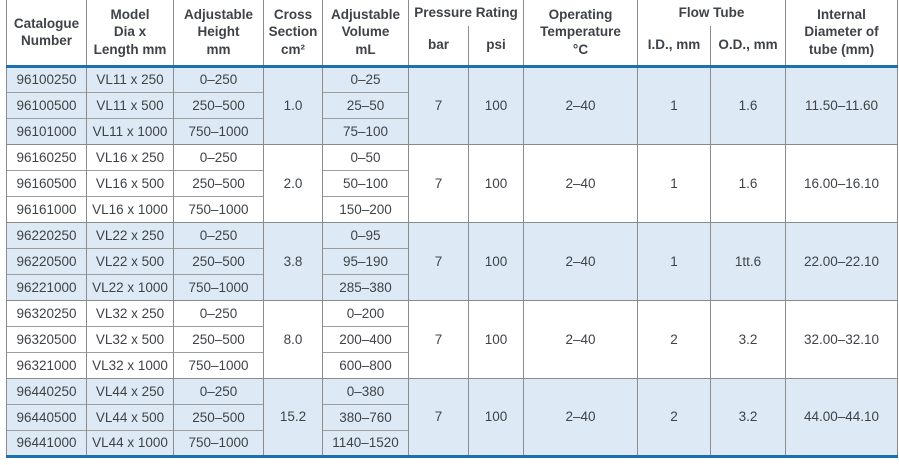  What do you see at coordinates (841, 260) in the screenshot?
I see `cell-internal-diameter: 22.00–22.10` at bounding box center [841, 260].